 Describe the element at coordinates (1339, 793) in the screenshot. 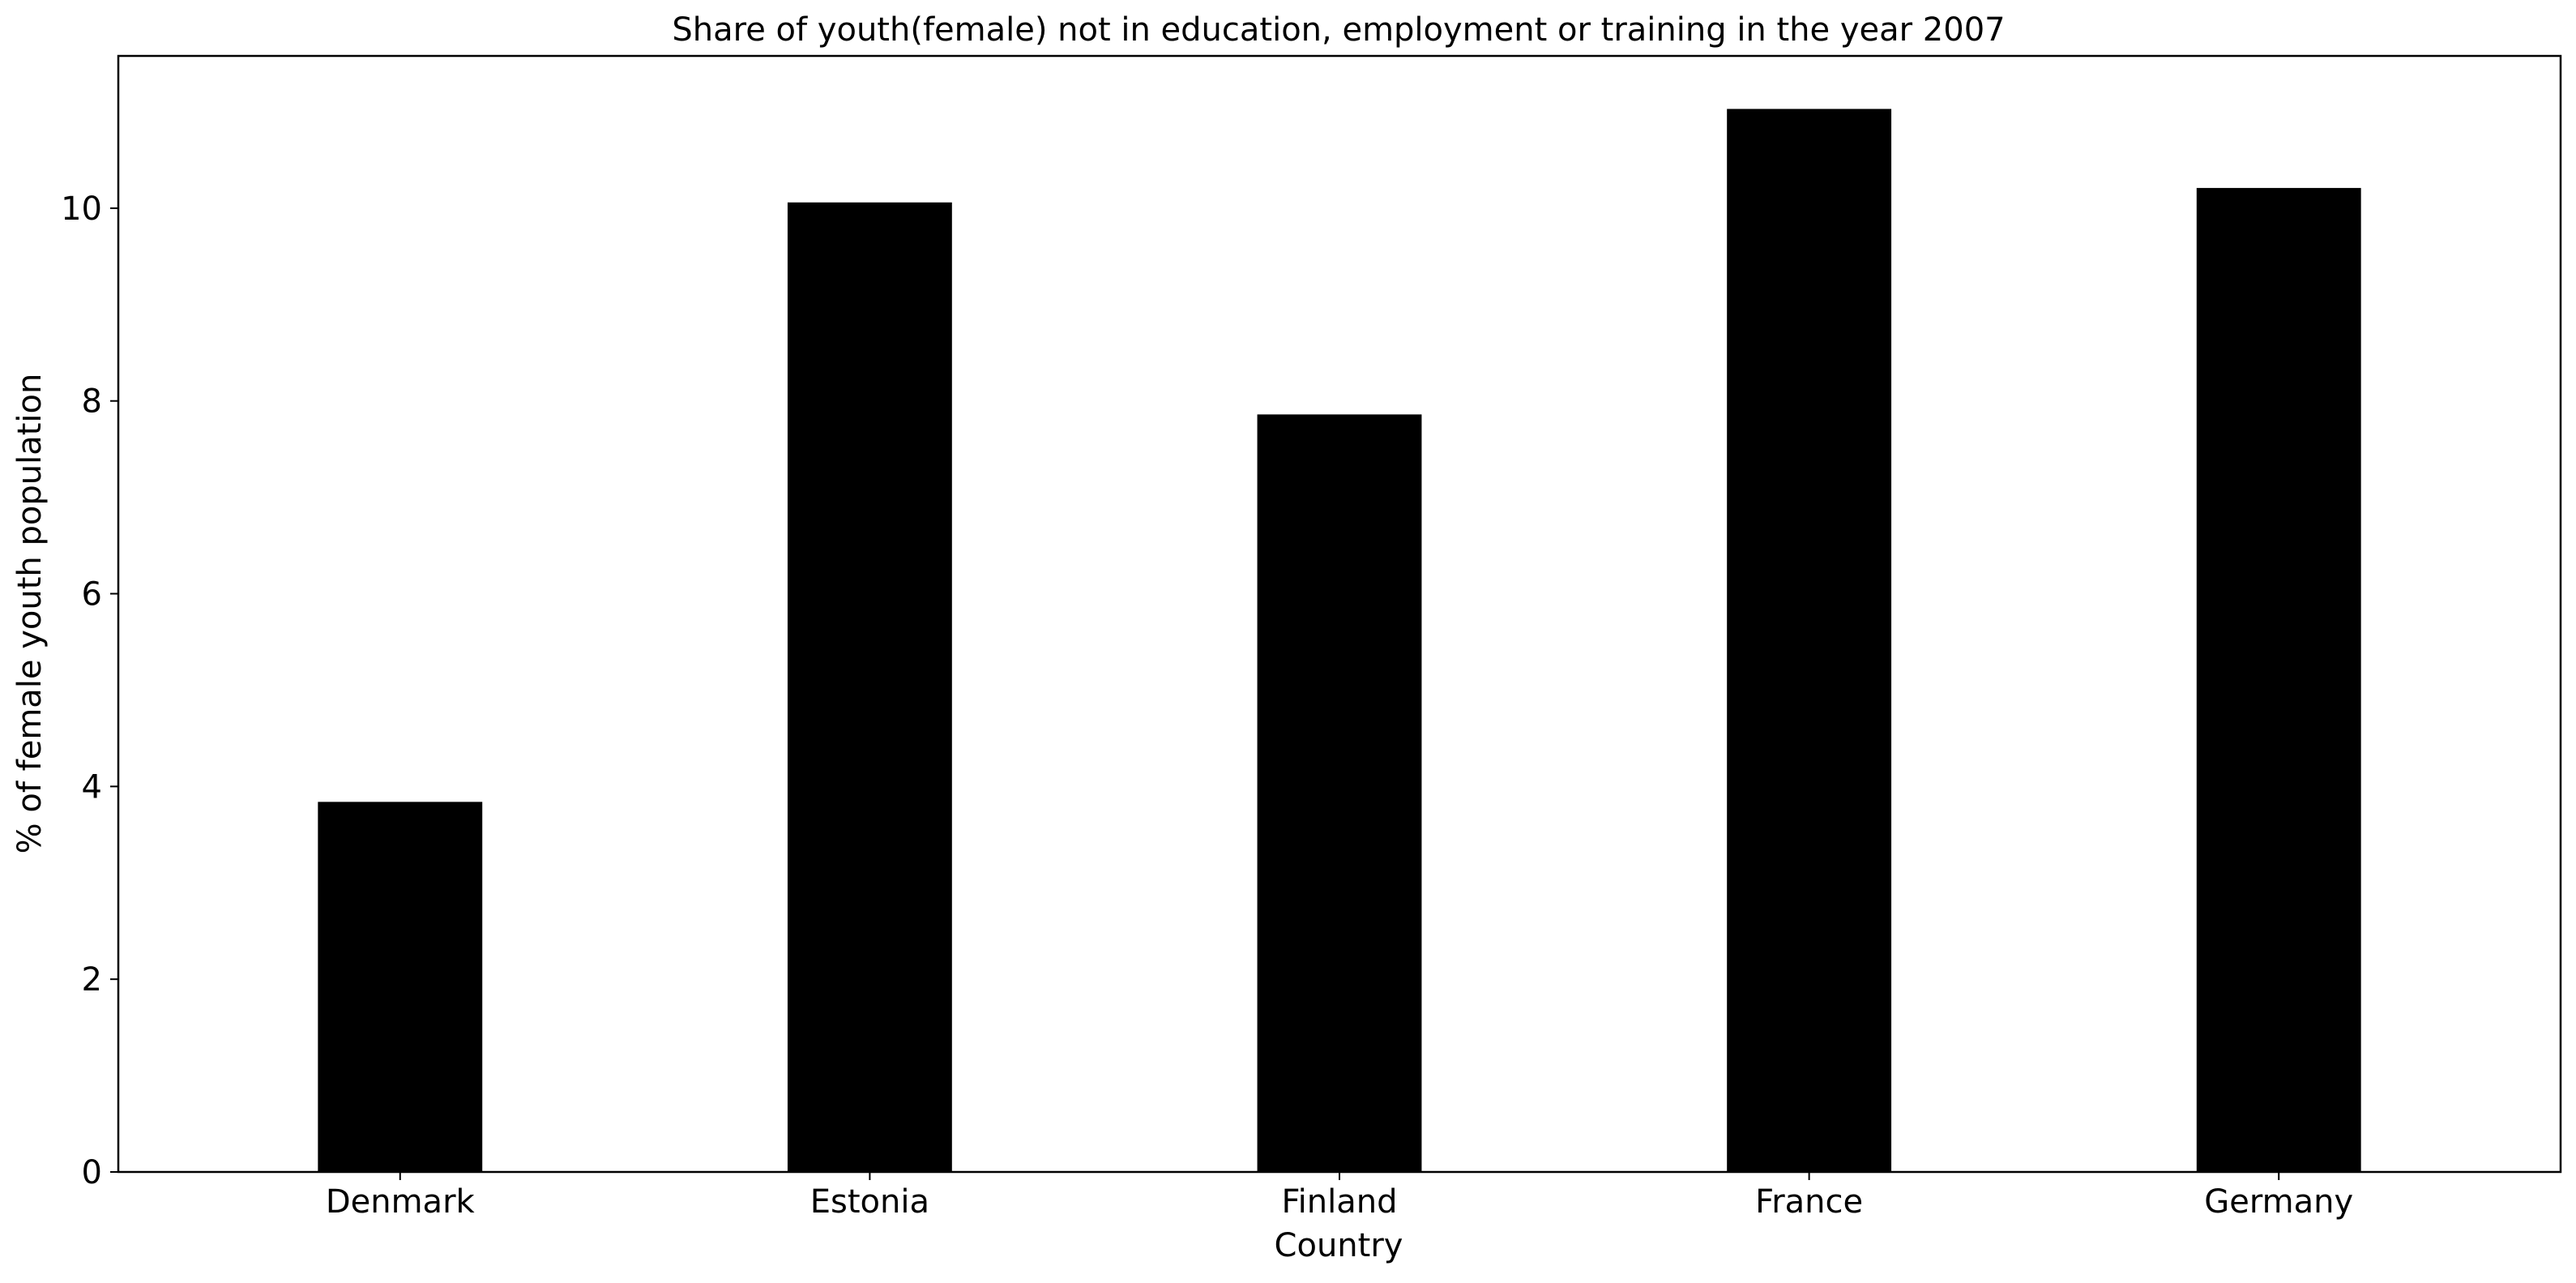

I see `bar-finland` at that location.